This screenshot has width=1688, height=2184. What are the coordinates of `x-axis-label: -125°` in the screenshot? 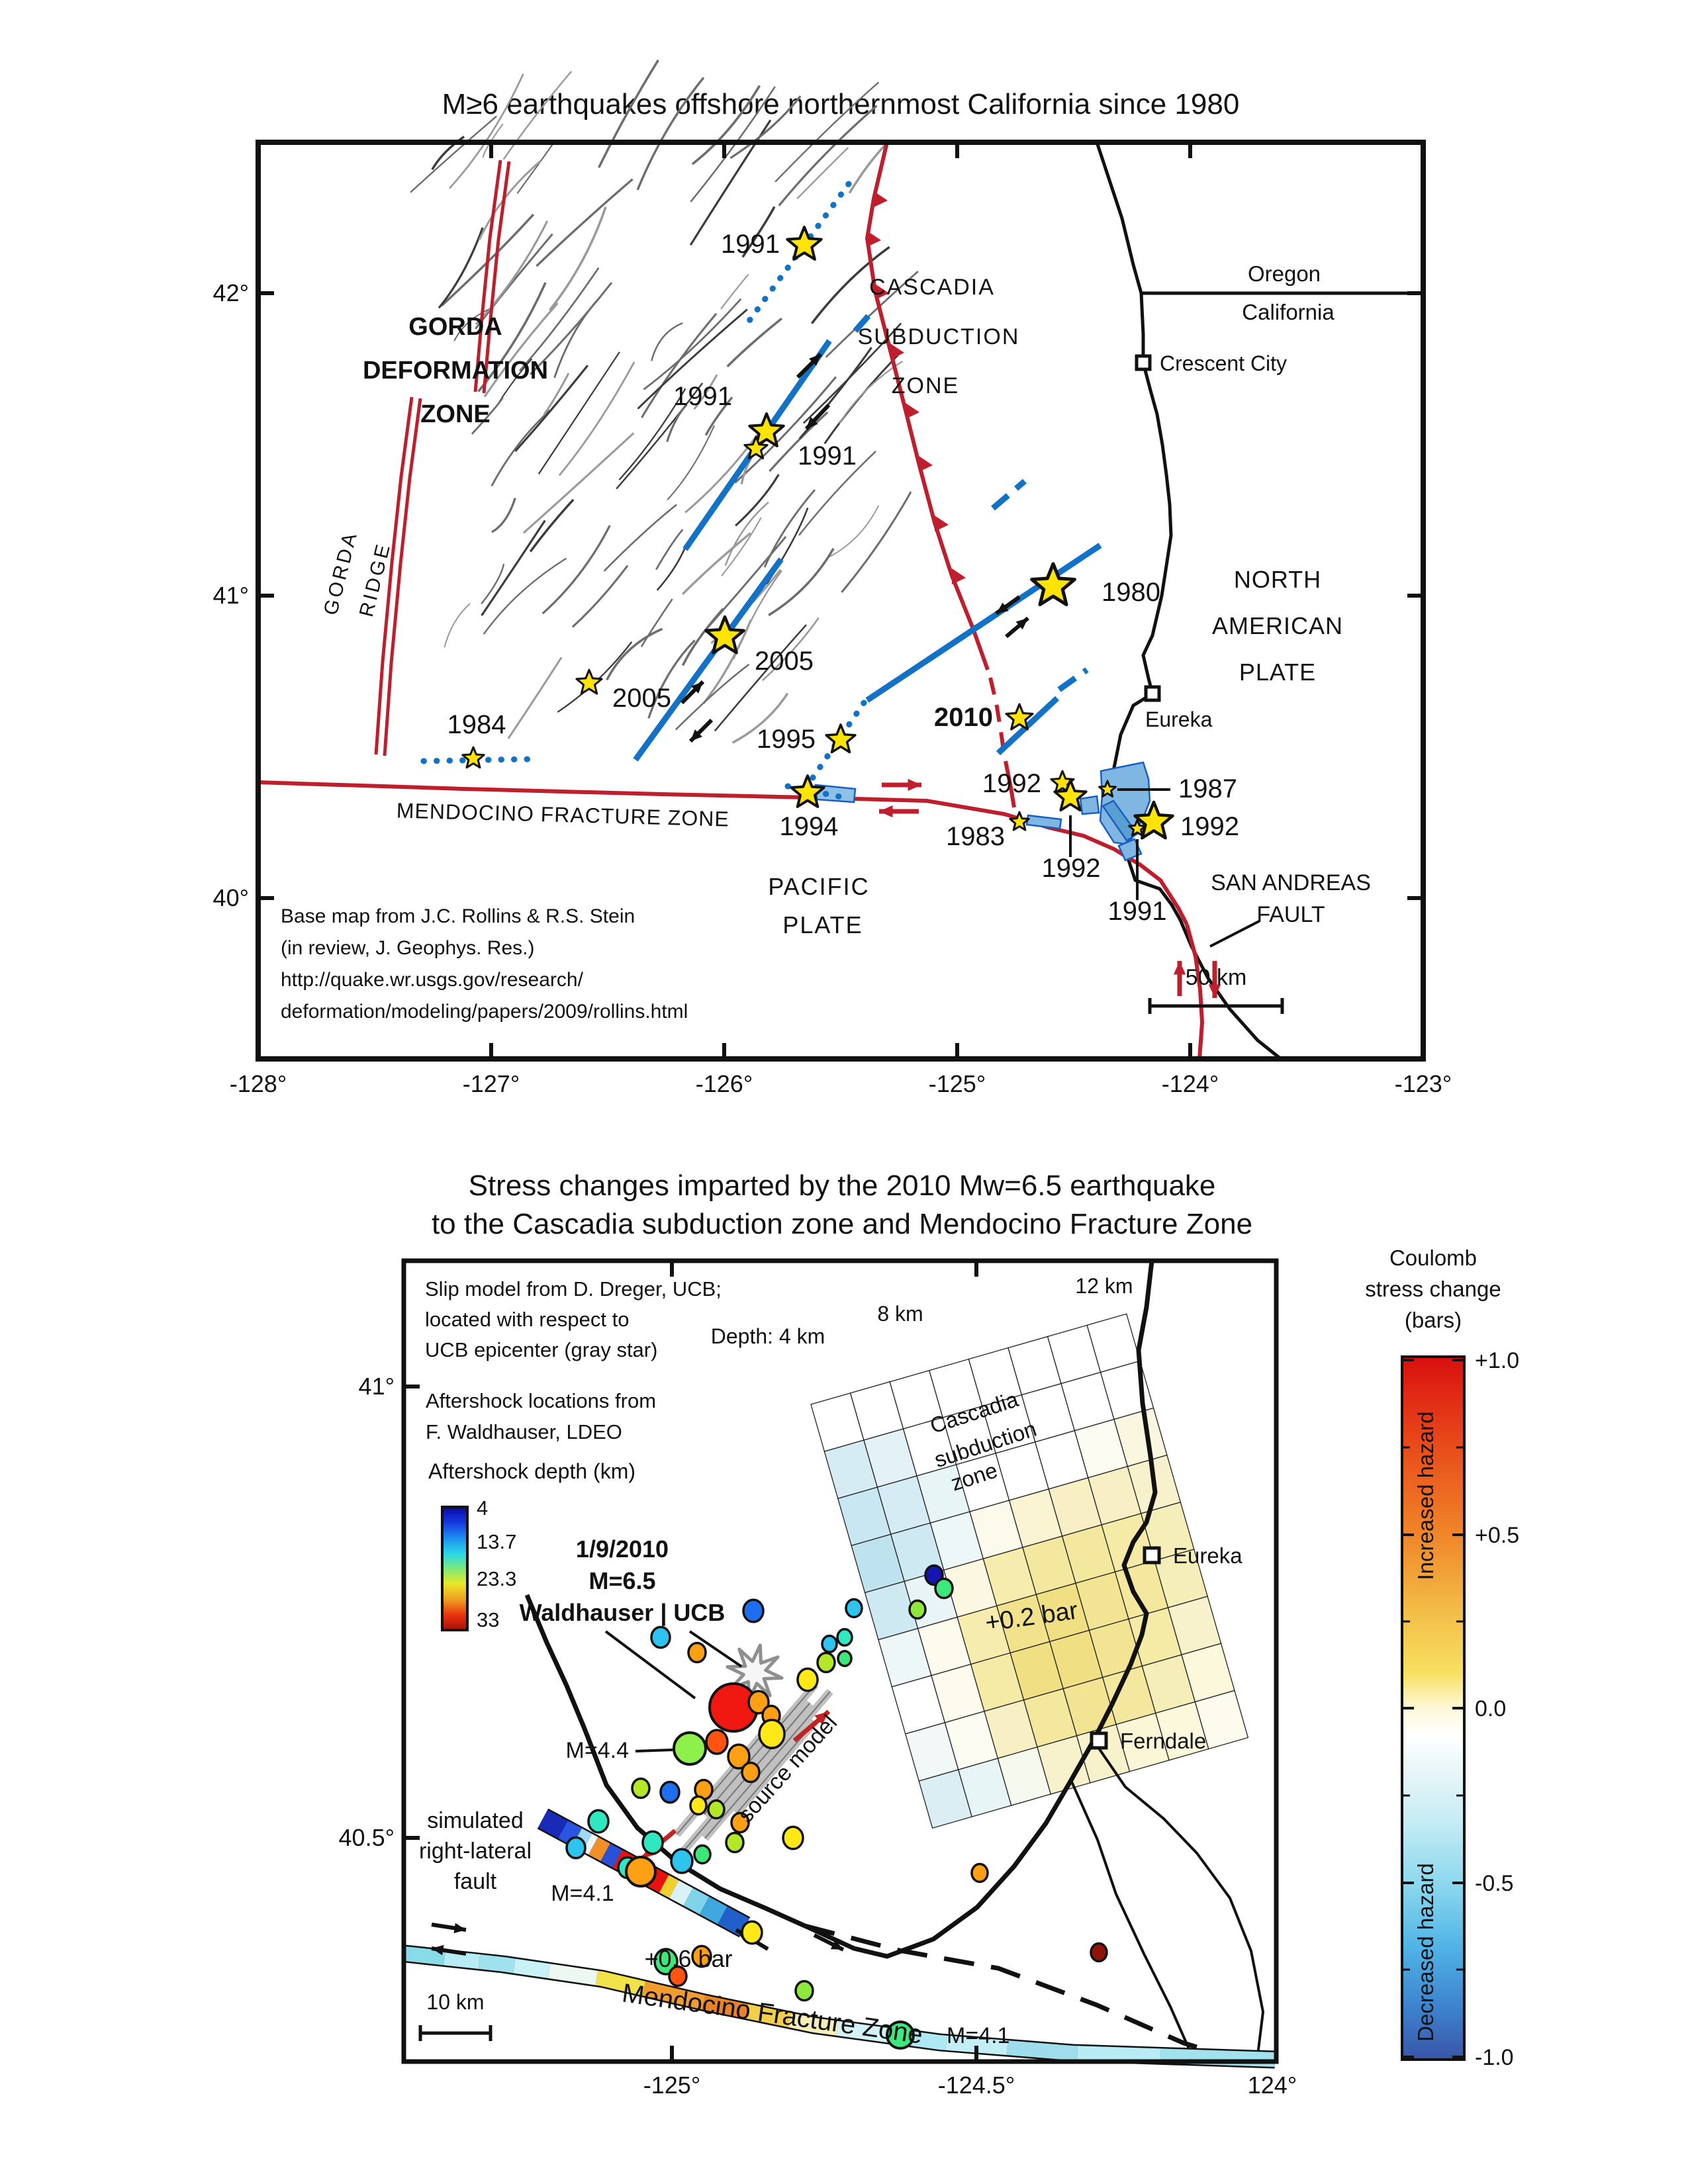 It's located at (671, 2085).